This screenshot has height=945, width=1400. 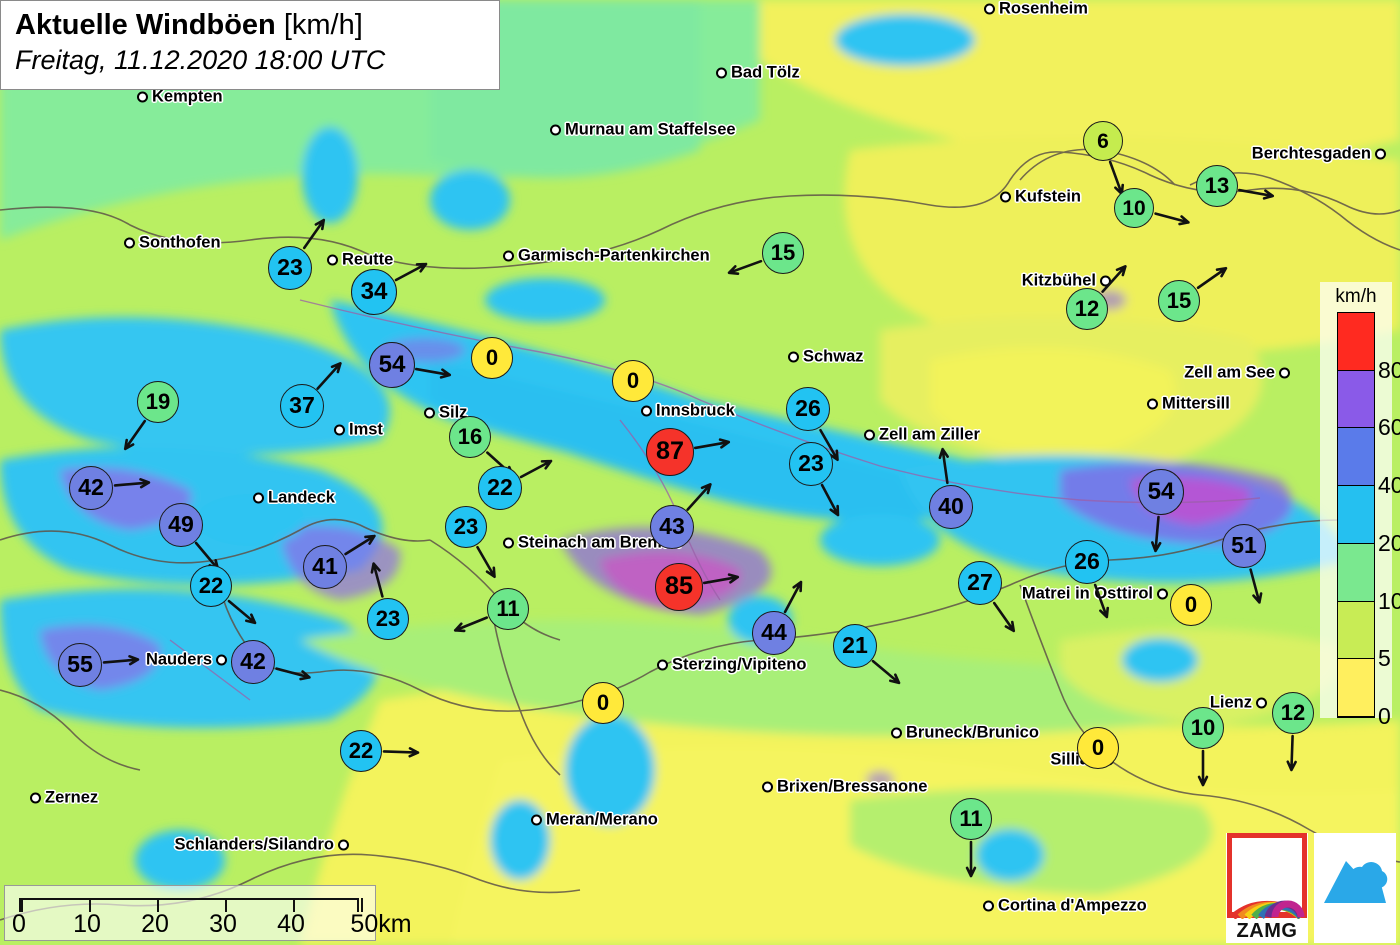 What do you see at coordinates (606, 256) in the screenshot?
I see `city-label: Garmisch-Partenkirchen` at bounding box center [606, 256].